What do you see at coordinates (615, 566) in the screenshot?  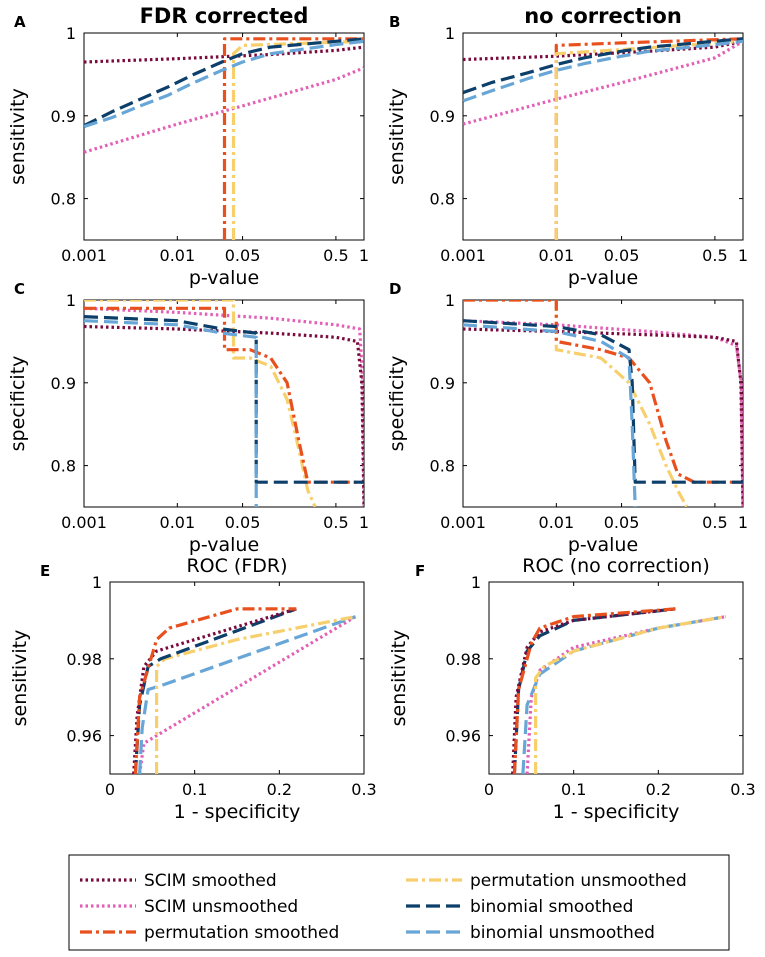 I see `panel-title: ROC (no correction)` at bounding box center [615, 566].